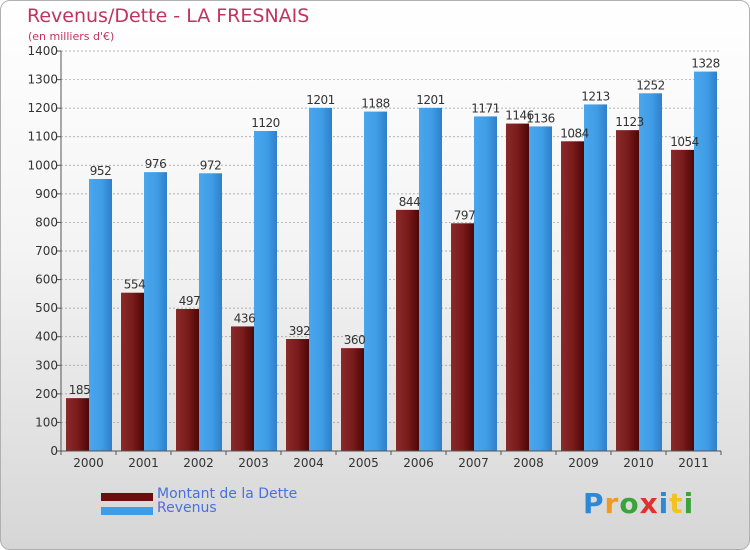 The image size is (750, 550). Describe the element at coordinates (528, 463) in the screenshot. I see `x-tick-label: 2008` at that location.